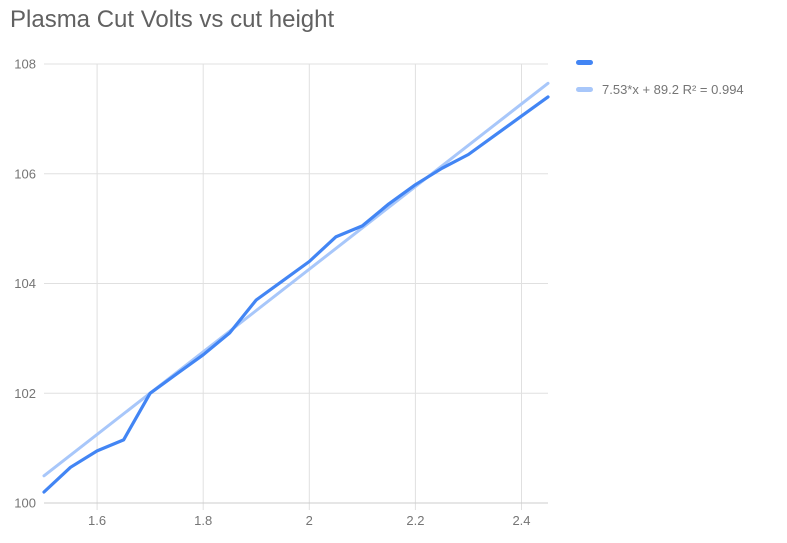 The image size is (787, 543). I want to click on legend: 7.53*x + 89.2 R² = 0.994, so click(660, 81).